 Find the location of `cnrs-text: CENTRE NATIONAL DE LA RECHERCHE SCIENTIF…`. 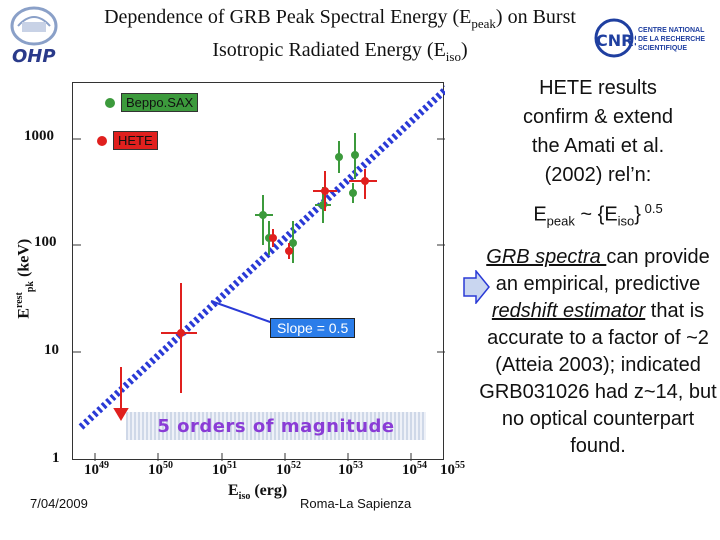

cnrs-text: CENTRE NATIONAL DE LA RECHERCHE SCIENTIF… is located at coordinates (672, 39).